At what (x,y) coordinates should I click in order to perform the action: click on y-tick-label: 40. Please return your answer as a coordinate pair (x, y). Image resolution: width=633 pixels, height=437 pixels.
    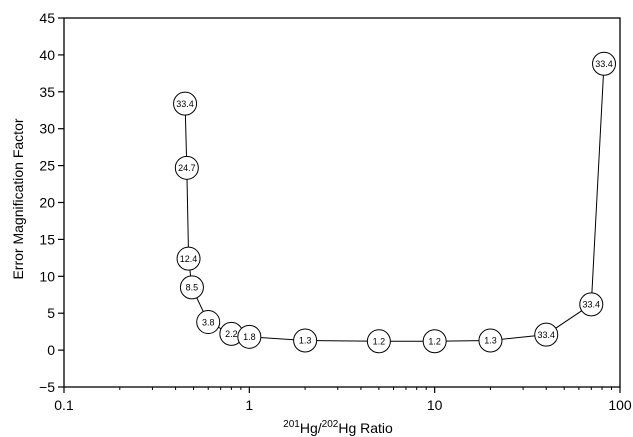
    Looking at the image, I should click on (47, 55).